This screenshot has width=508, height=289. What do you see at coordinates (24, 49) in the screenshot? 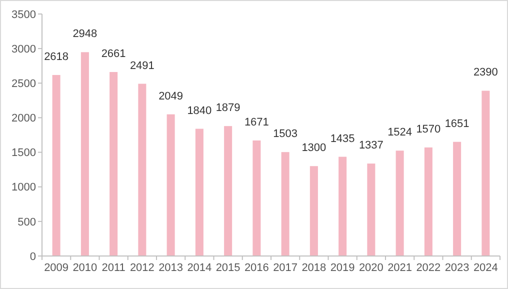
I see `y-tick-label: 3000` at bounding box center [24, 49].